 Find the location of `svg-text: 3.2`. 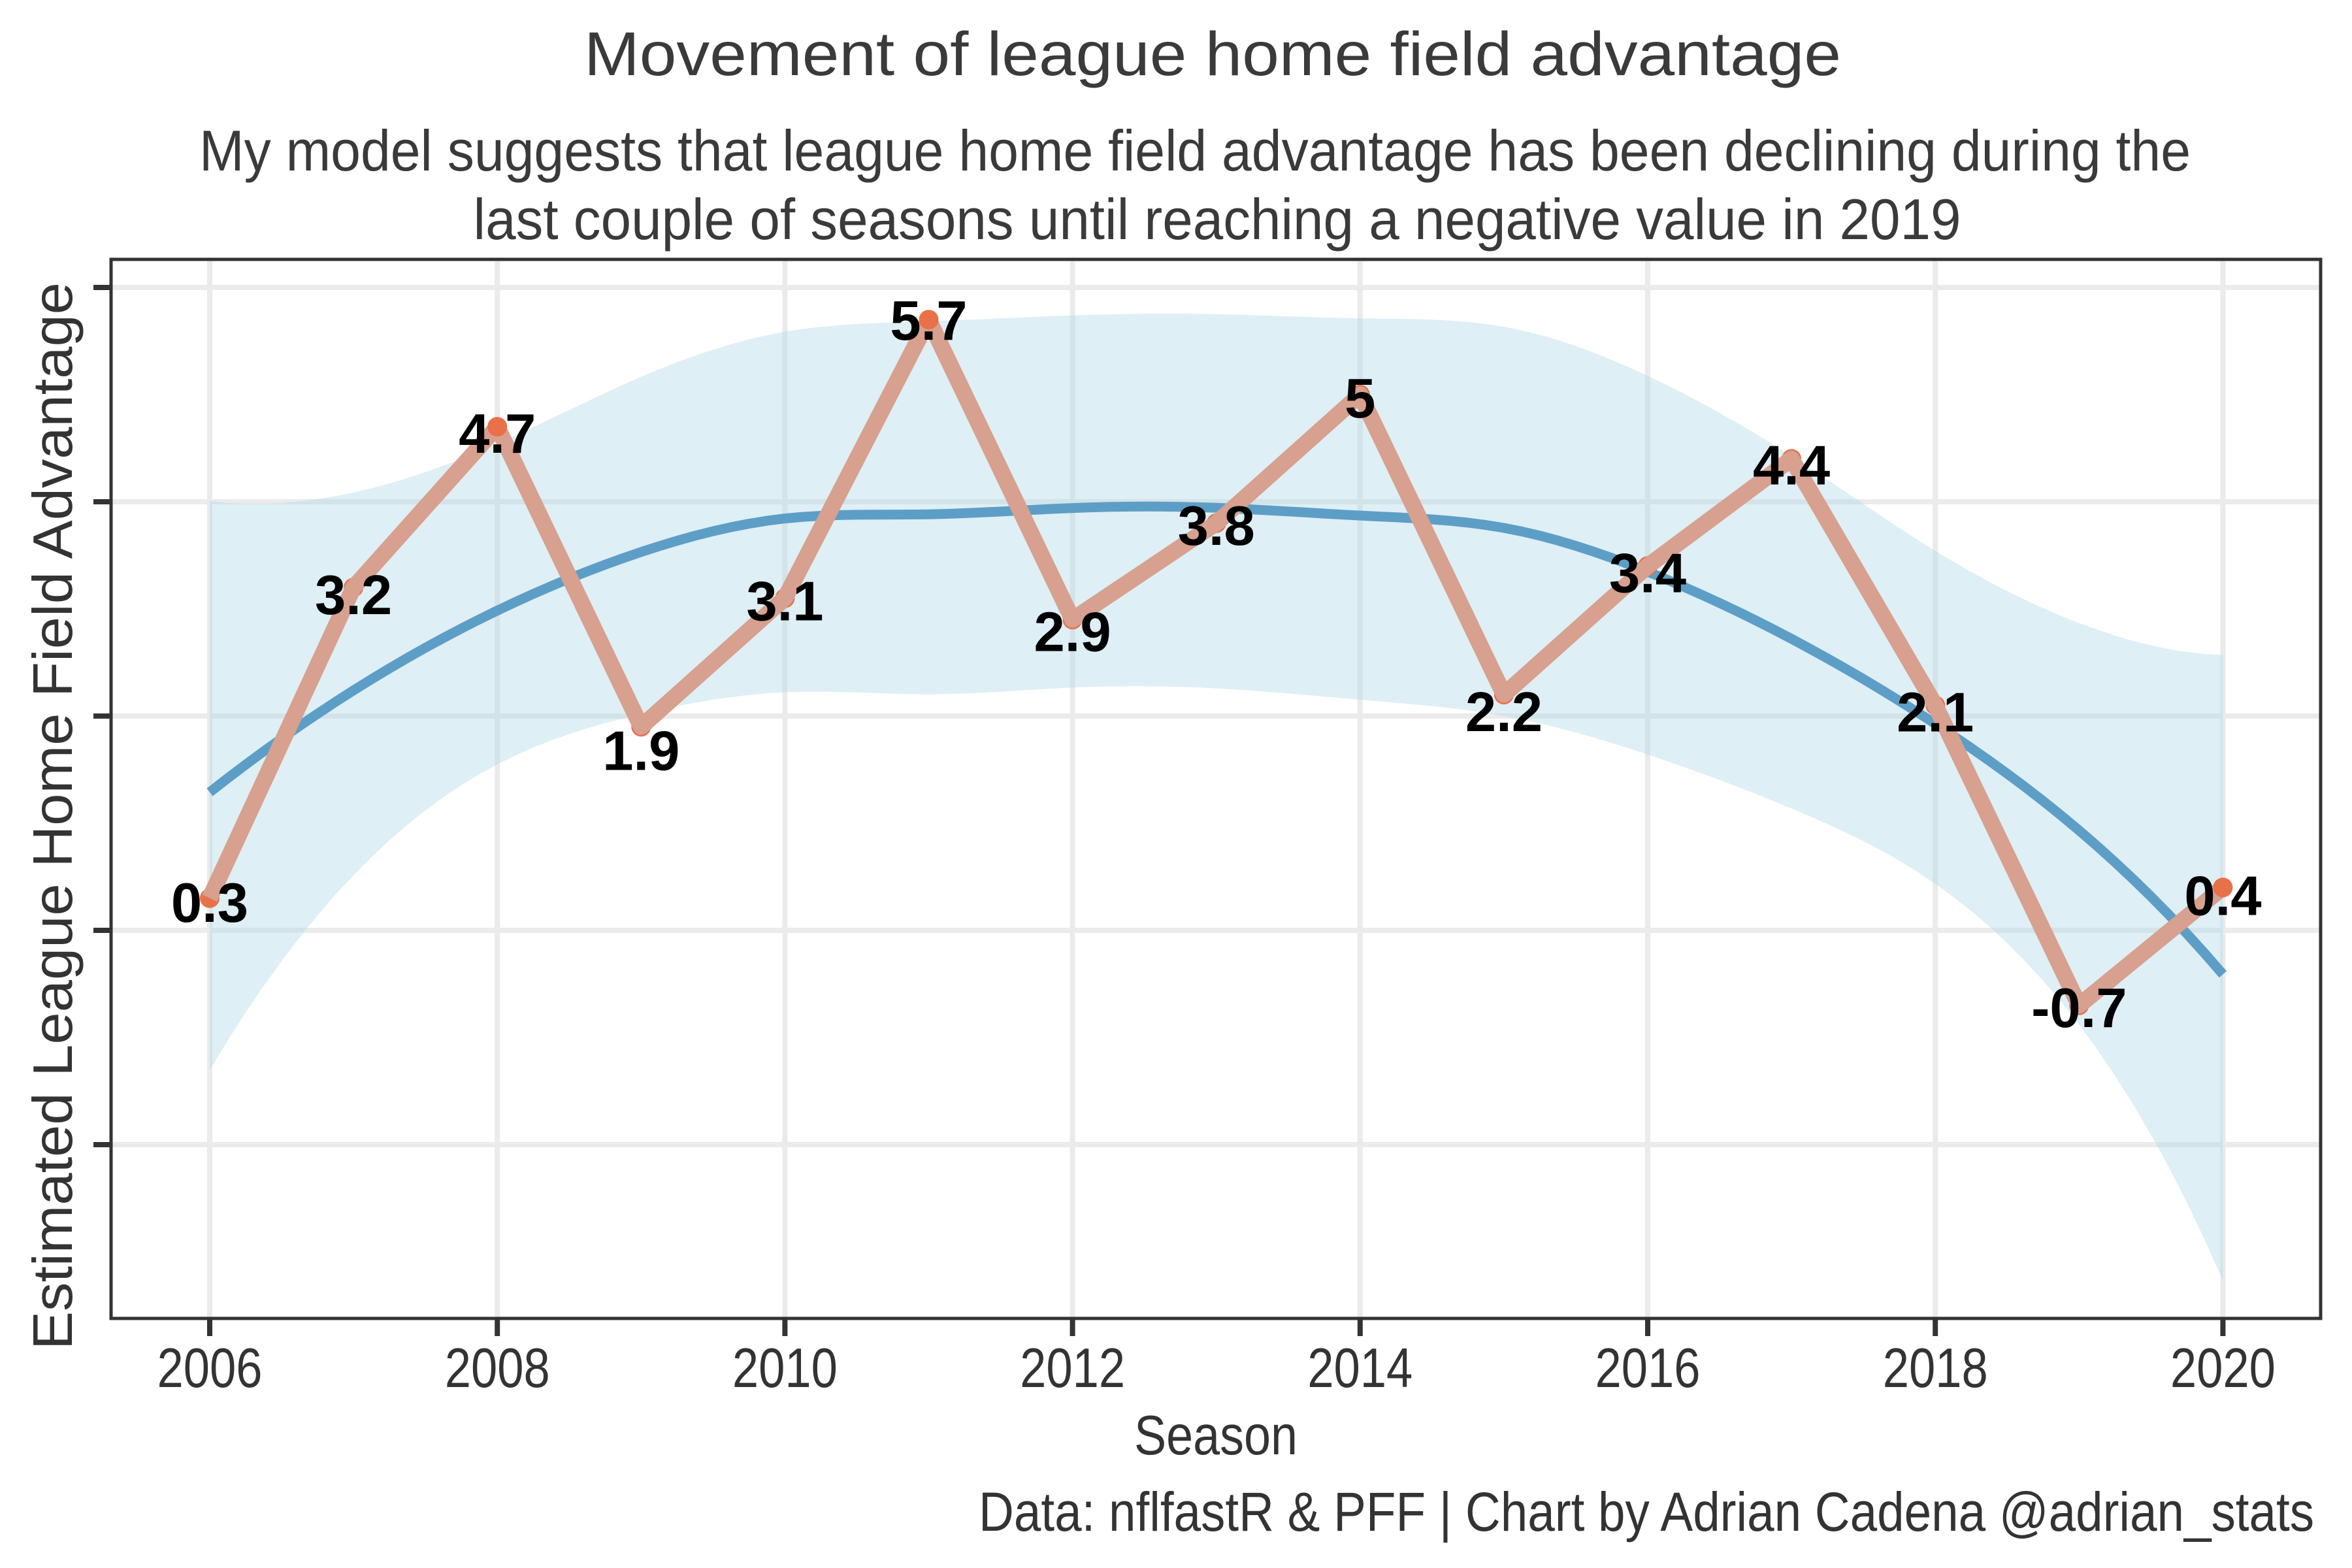

svg-text: 3.2 is located at coordinates (353, 595).